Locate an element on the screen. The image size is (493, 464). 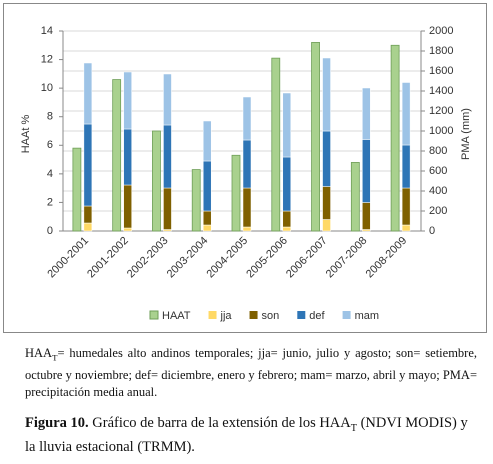
y2-tick-label: 1200 is located at coordinates (441, 111).